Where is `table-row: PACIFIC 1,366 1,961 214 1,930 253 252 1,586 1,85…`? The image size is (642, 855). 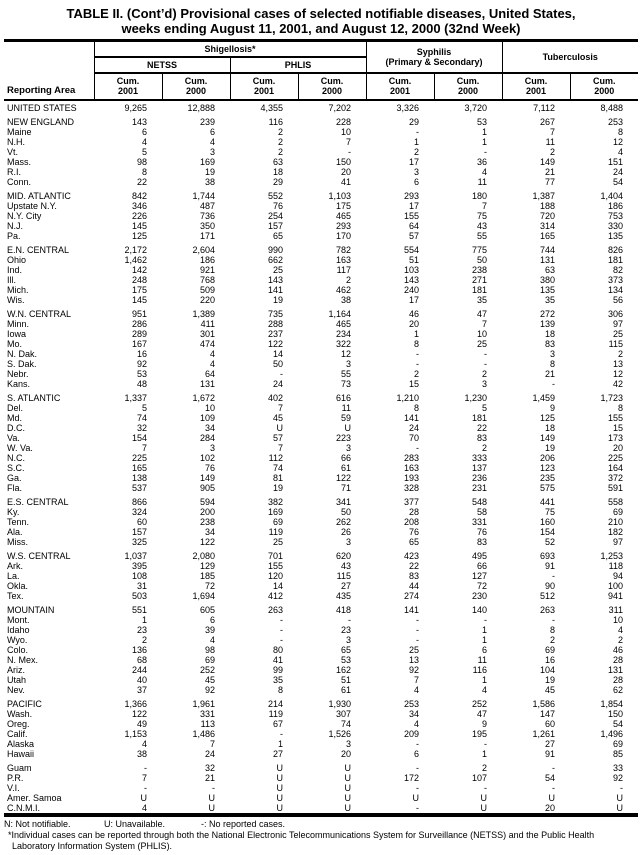 table-row: PACIFIC 1,366 1,961 214 1,930 253 252 1,586 1,85… is located at coordinates (321, 702).